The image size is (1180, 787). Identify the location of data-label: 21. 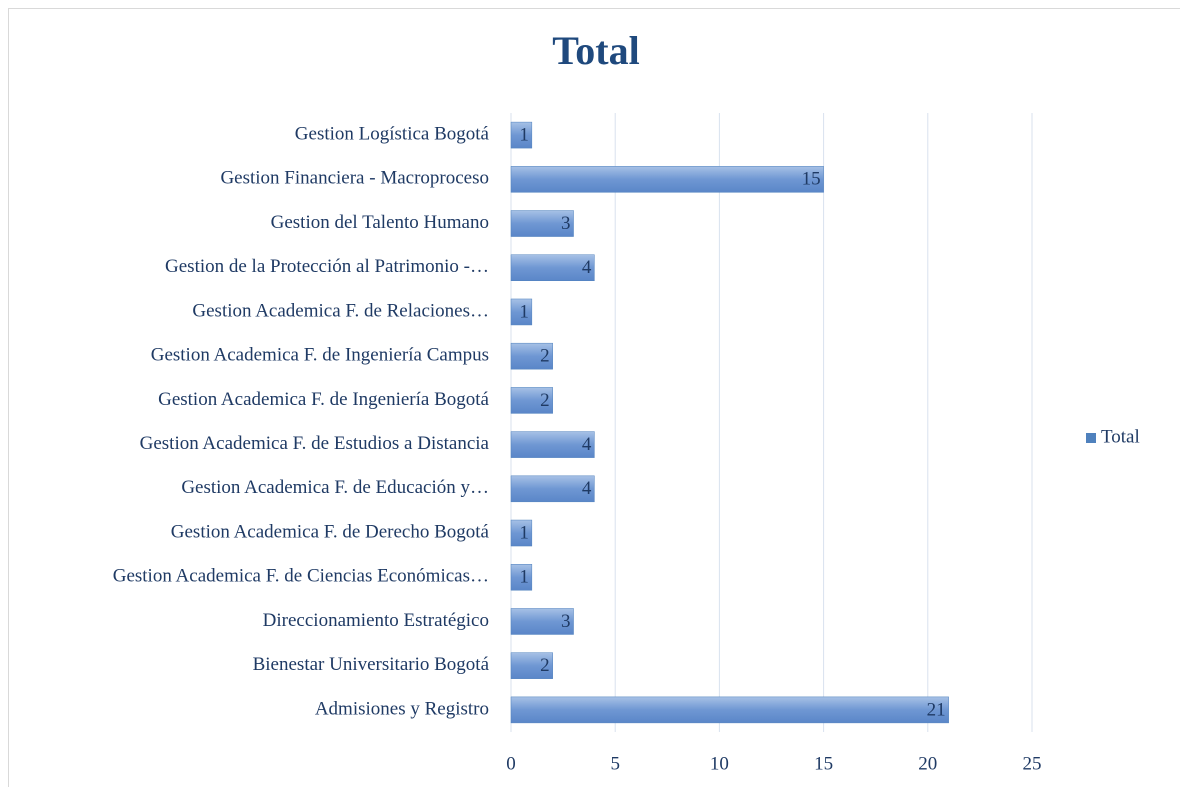
(936, 709).